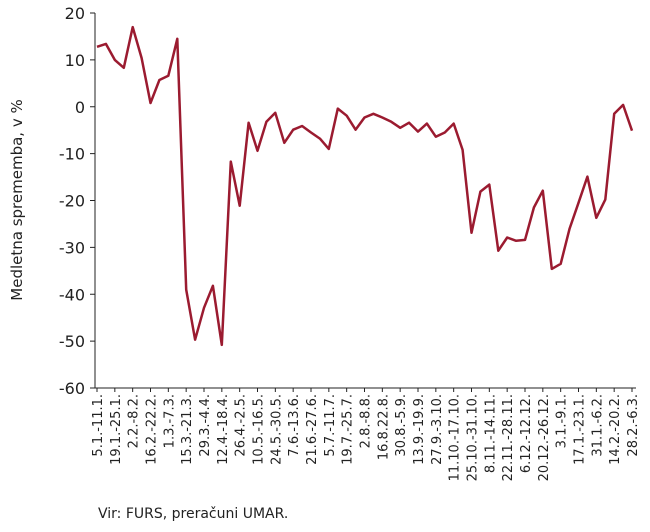 The height and width of the screenshot is (532, 650). I want to click on x-tick-label: 14.2.-20.2., so click(615, 429).